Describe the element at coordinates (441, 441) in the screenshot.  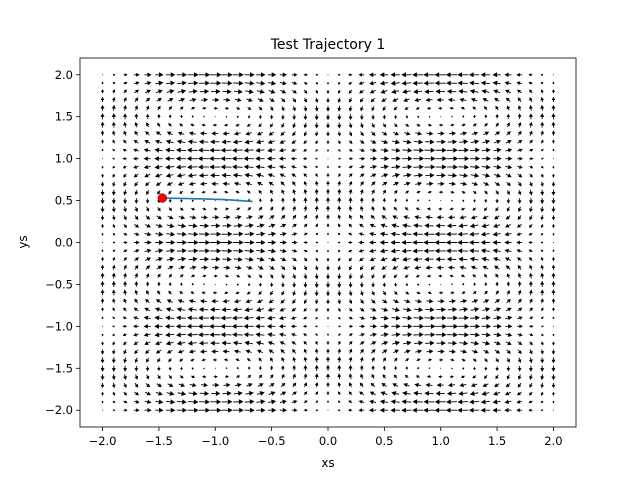
I see `x-tick-label: 1.0` at that location.